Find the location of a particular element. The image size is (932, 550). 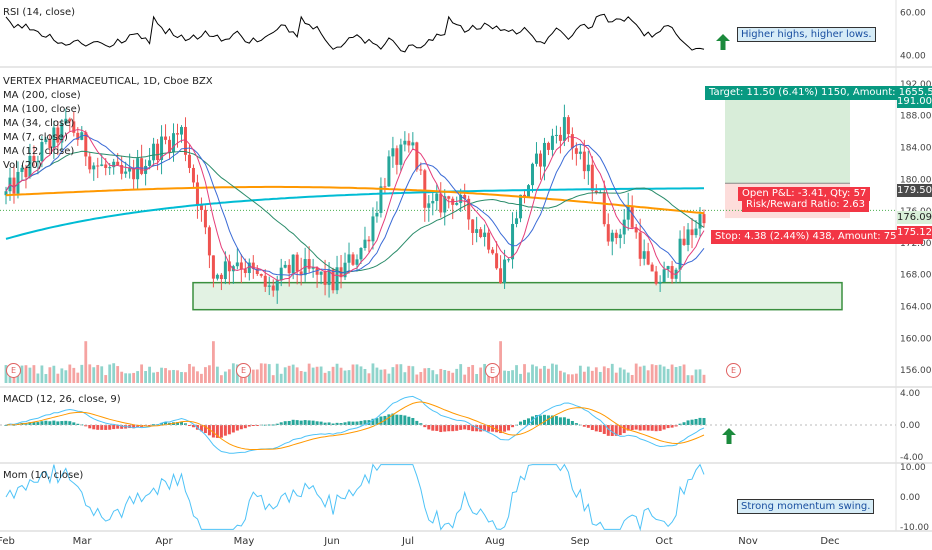

macd-title: MACD (12, 26, close, 9) is located at coordinates (62, 399).